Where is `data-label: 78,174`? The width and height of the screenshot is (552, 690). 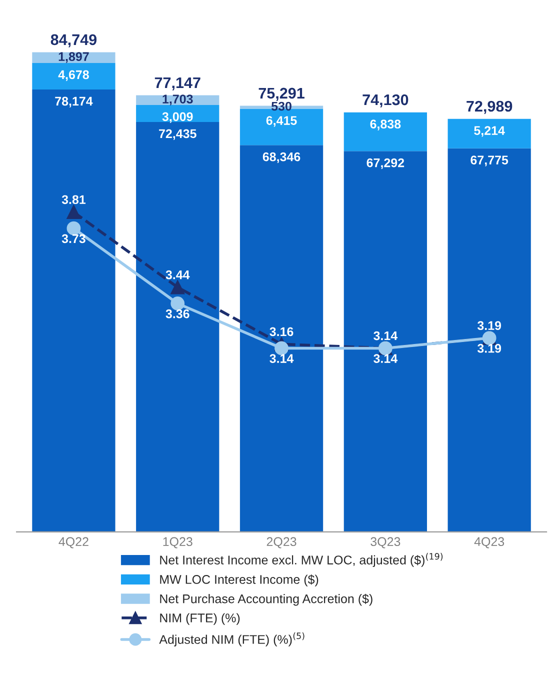
data-label: 78,174 is located at coordinates (74, 102).